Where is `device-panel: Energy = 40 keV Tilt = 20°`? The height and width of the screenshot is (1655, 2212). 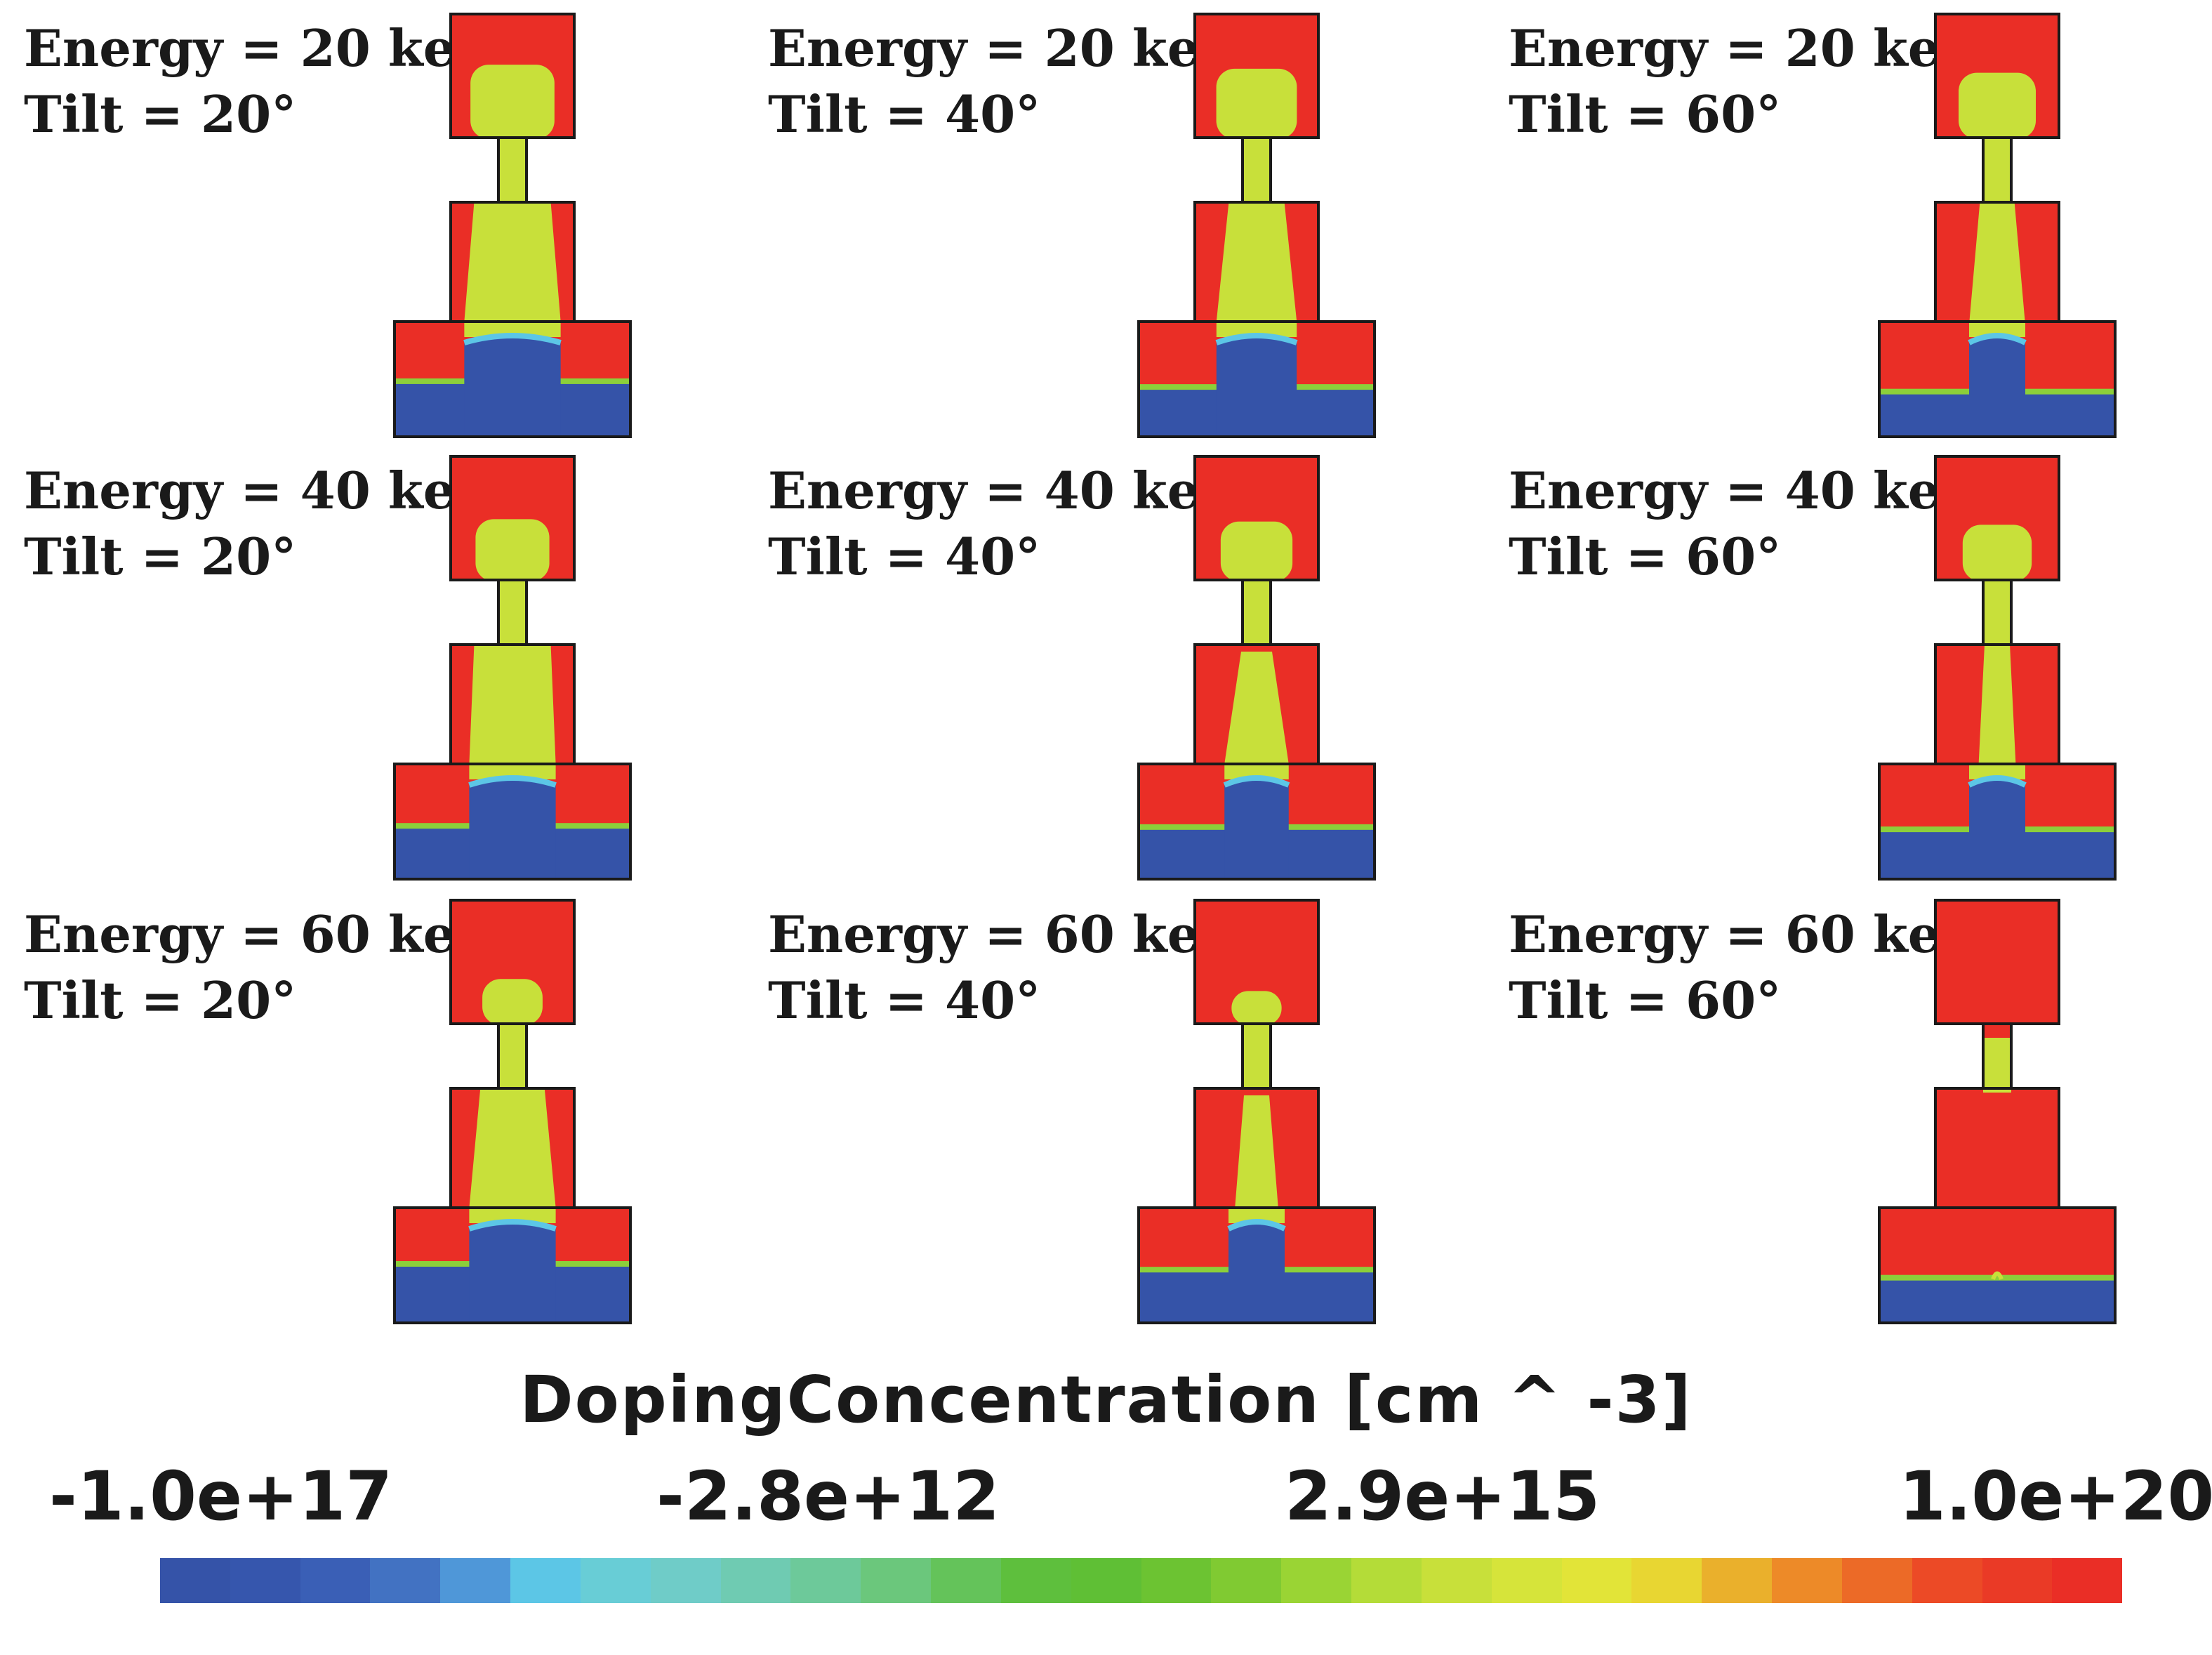 device-panel: Energy = 40 keV Tilt = 20° is located at coordinates (369, 661).